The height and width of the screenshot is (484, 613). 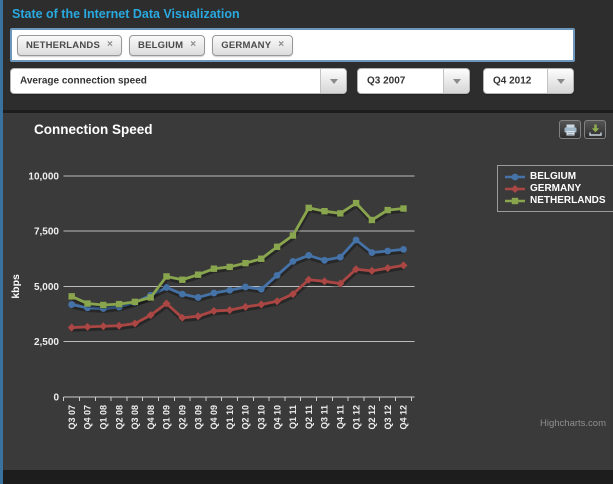 I want to click on x-axis-tick-label: Q3 09, so click(x=198, y=417).